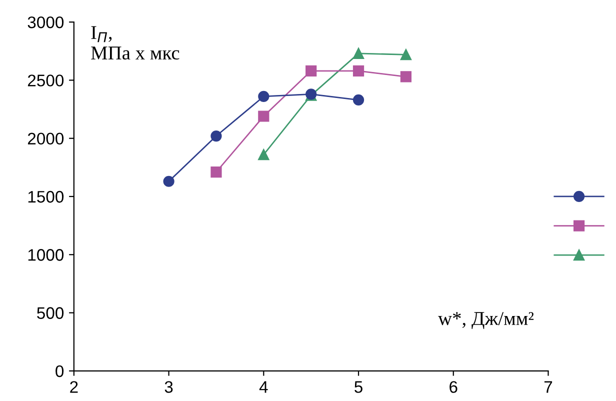  I want to click on x-tick-label: 2, so click(74, 387).